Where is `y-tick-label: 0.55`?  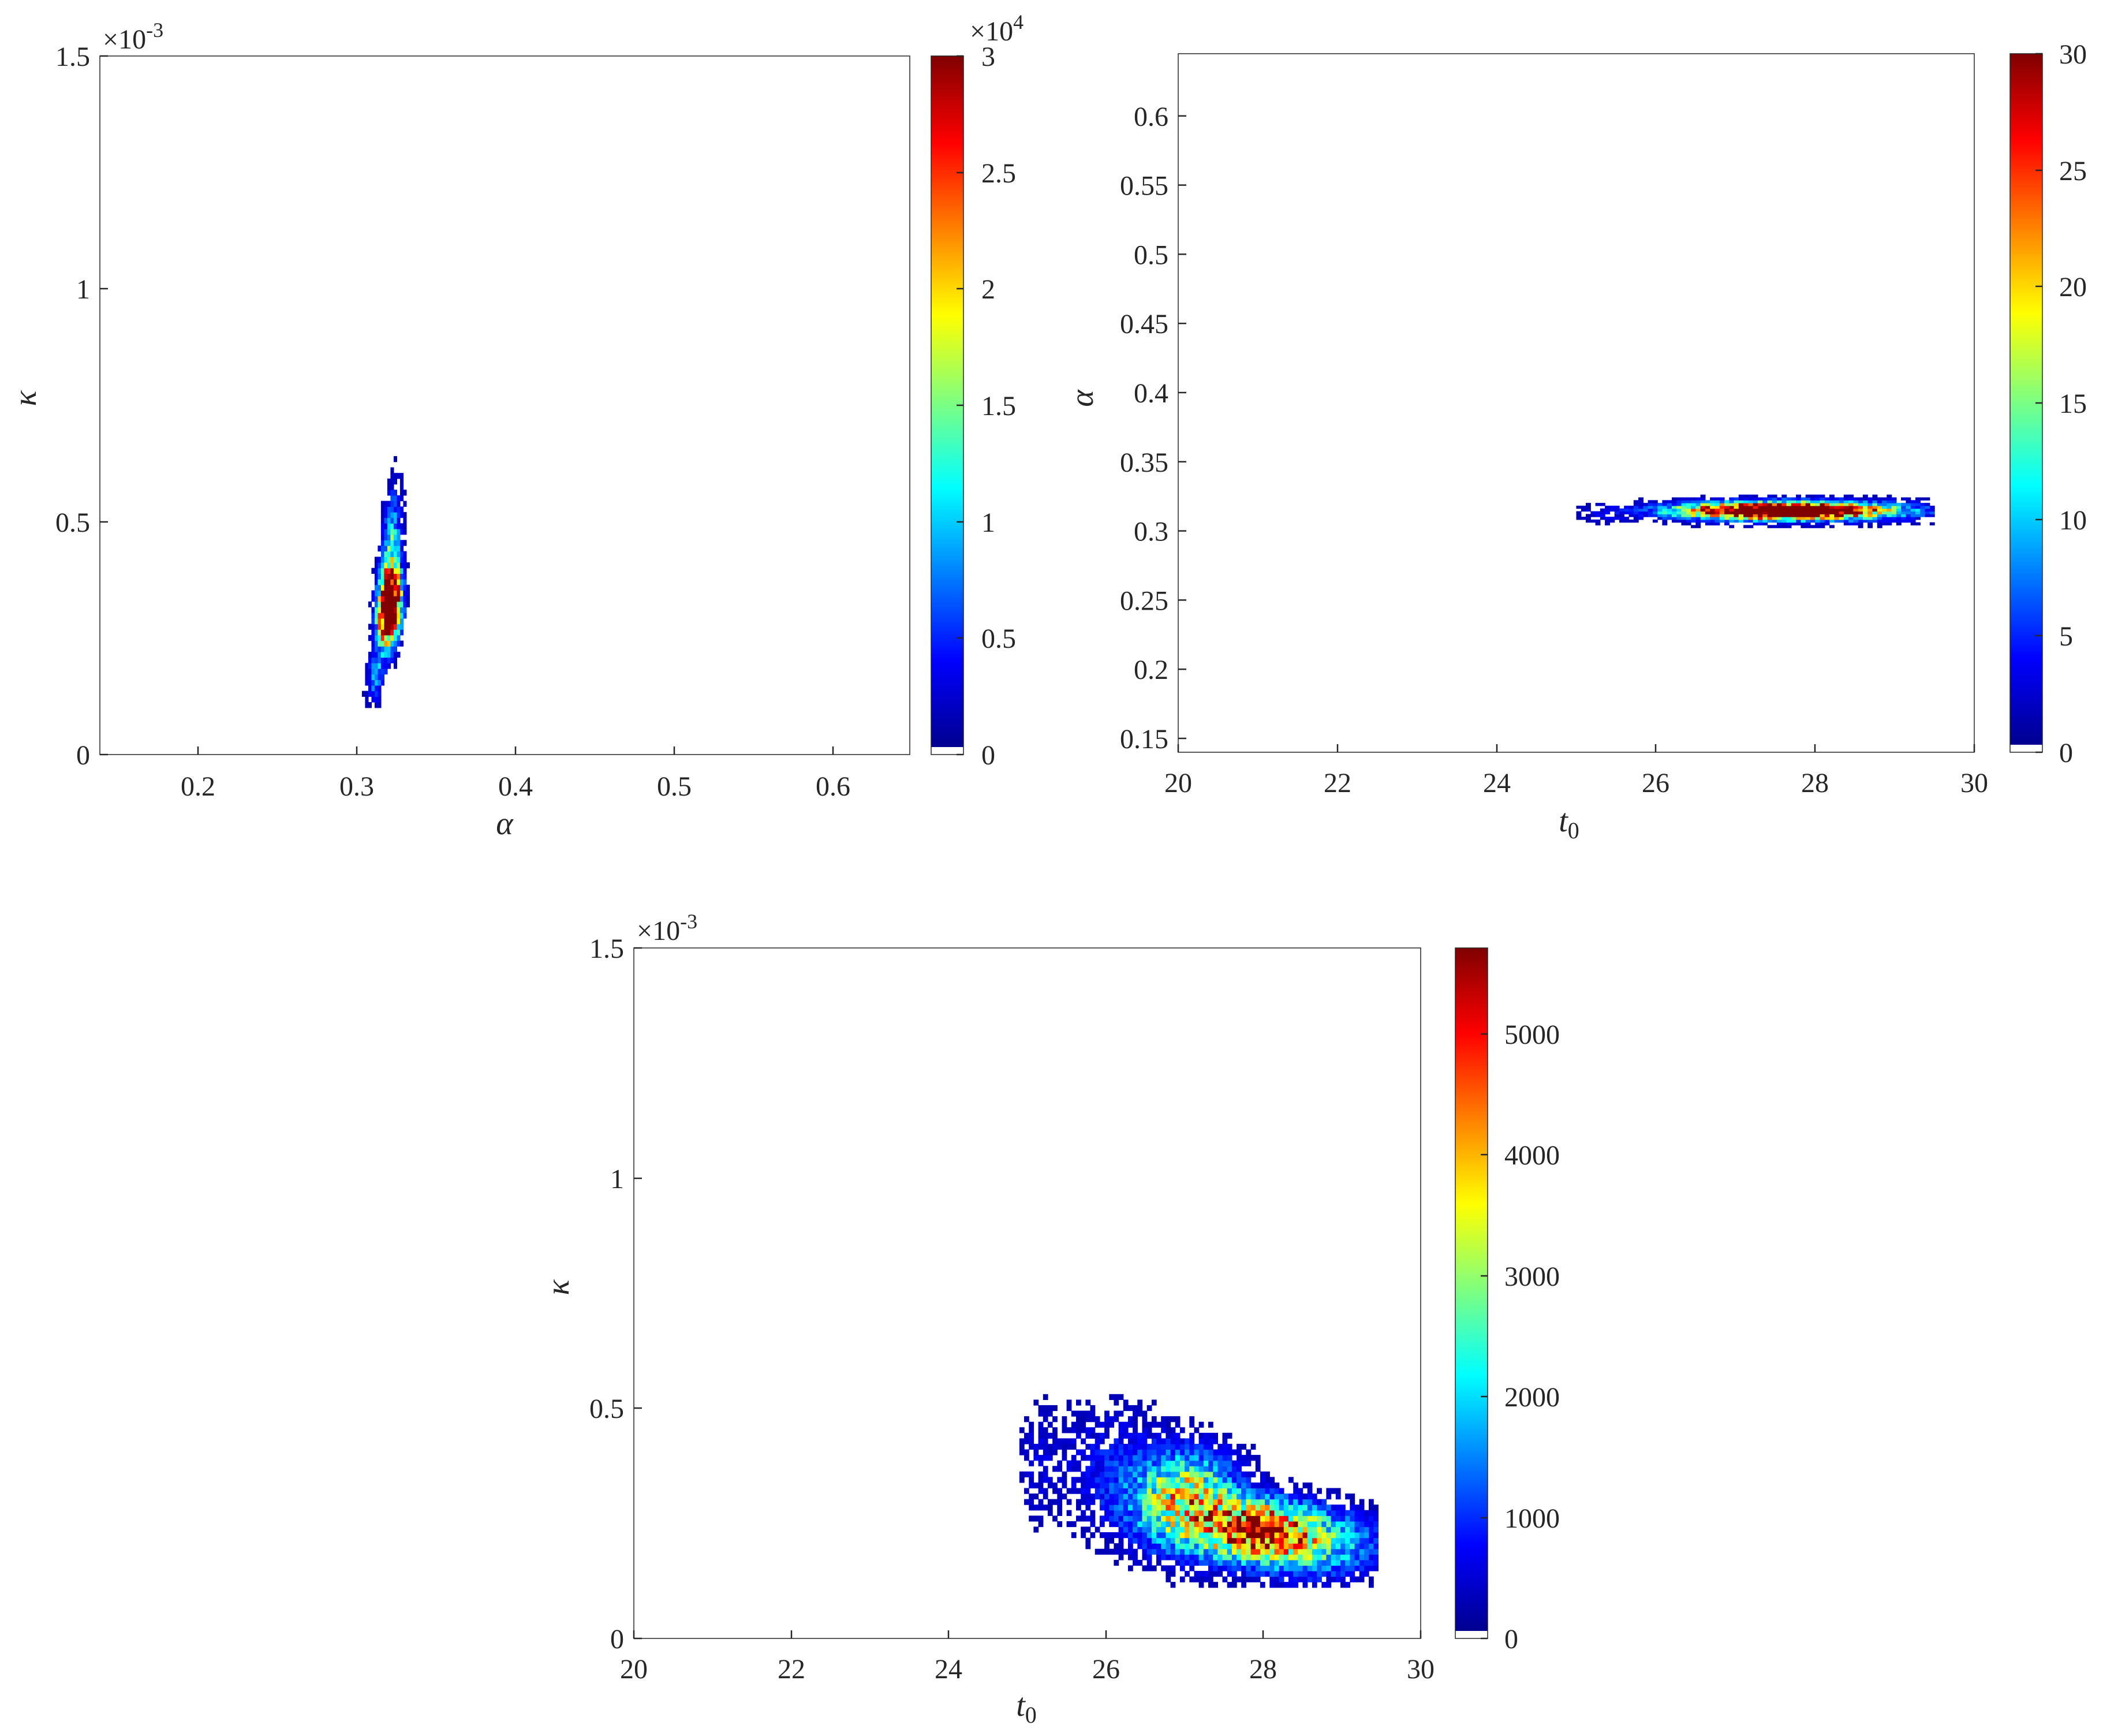
y-tick-label: 0.55 is located at coordinates (1144, 186).